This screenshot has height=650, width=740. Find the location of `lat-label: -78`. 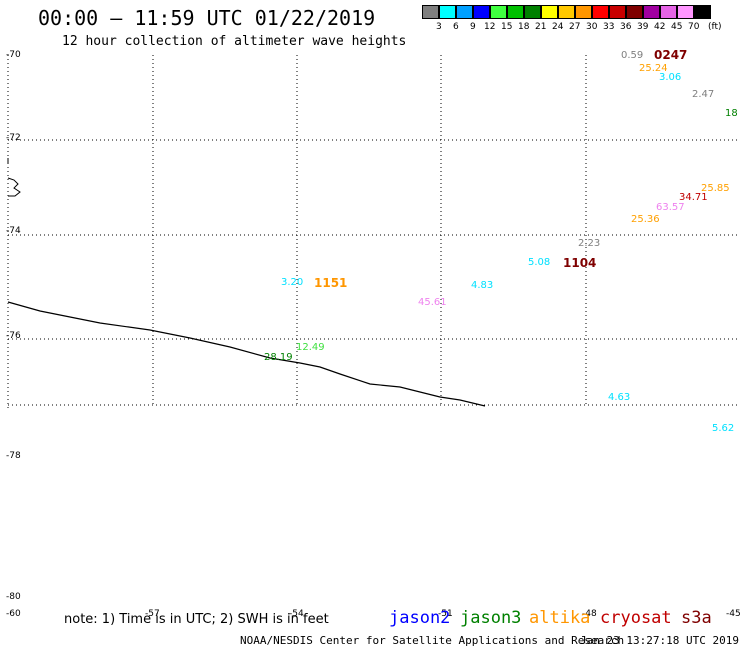

lat-label: -78 is located at coordinates (13, 456).